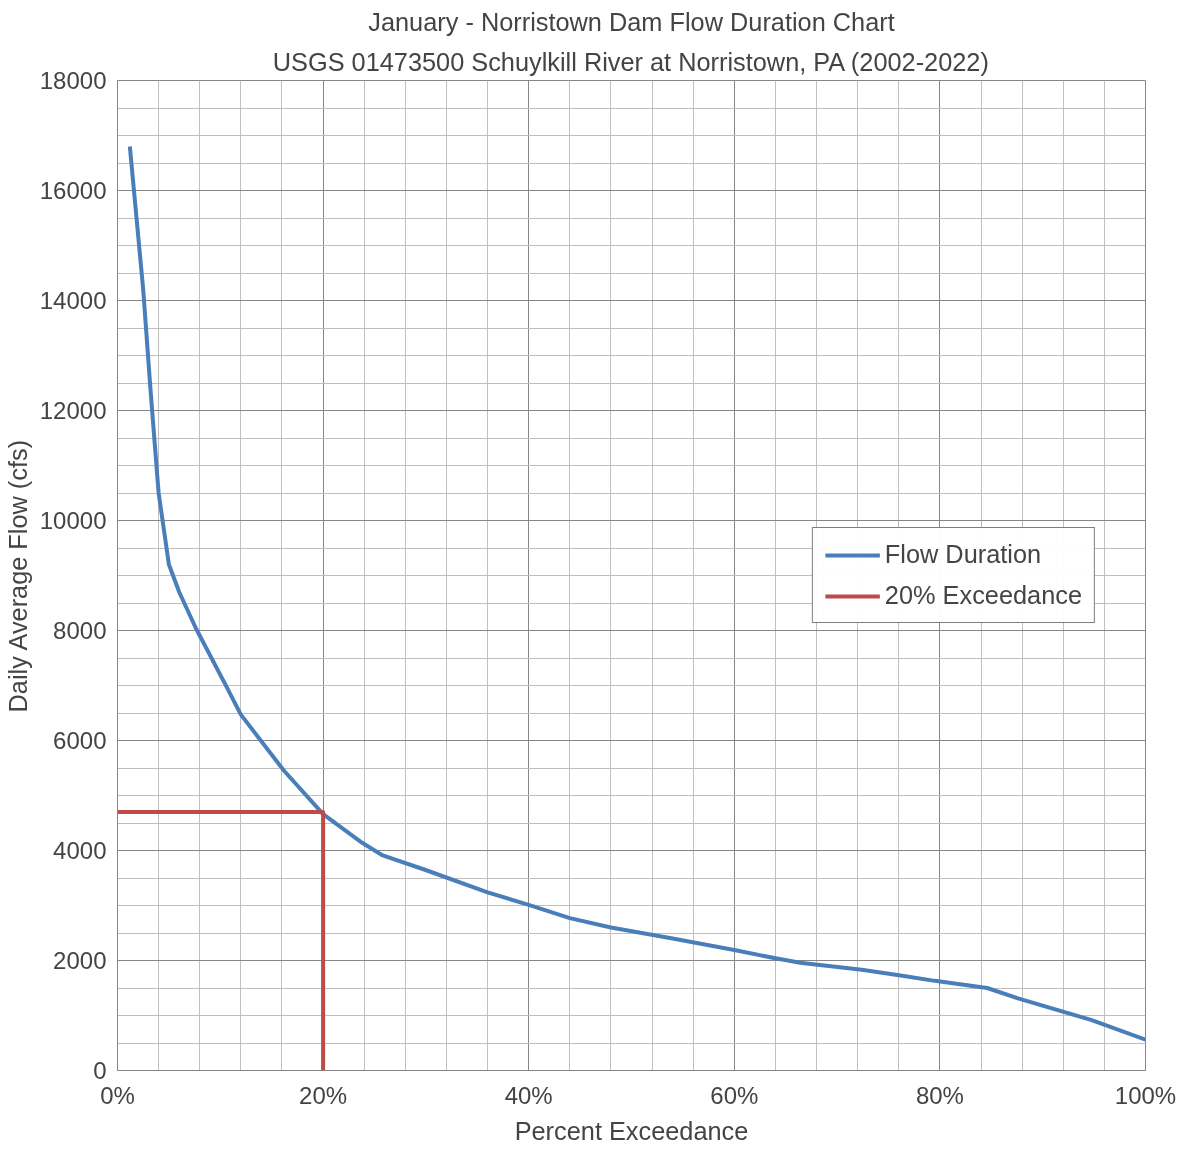 This screenshot has width=1198, height=1167. I want to click on legend-label: 20% Exceedance, so click(983, 595).